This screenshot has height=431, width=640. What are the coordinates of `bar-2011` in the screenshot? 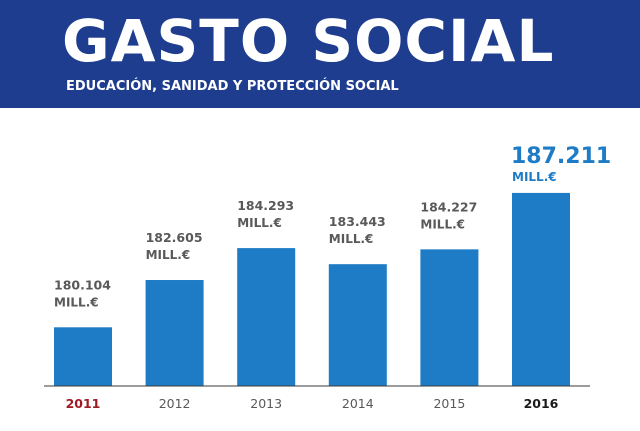 It's located at (83, 356).